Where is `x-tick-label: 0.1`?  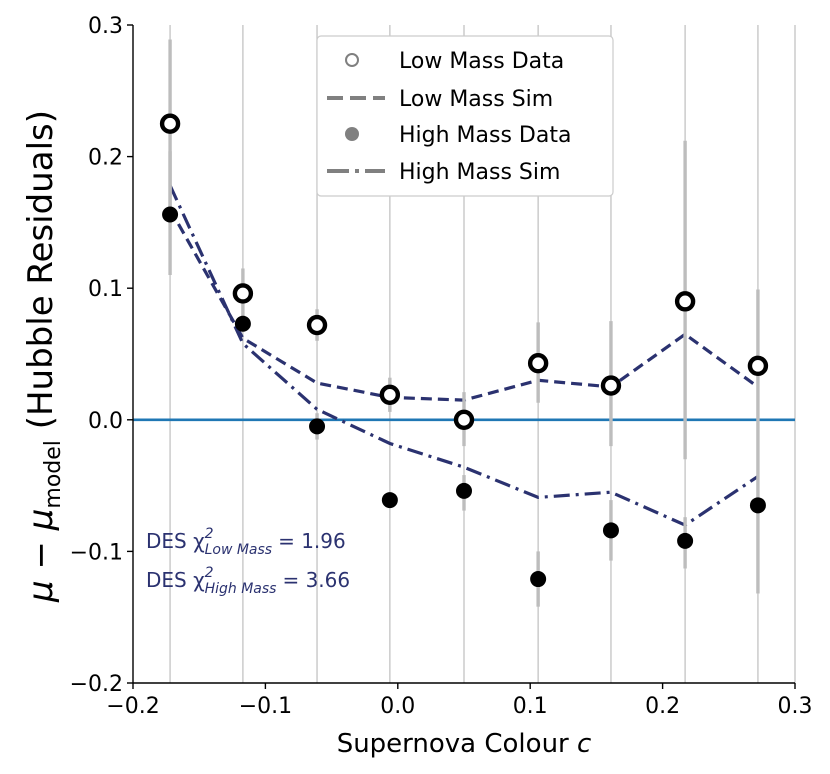 x-tick-label: 0.1 is located at coordinates (530, 706).